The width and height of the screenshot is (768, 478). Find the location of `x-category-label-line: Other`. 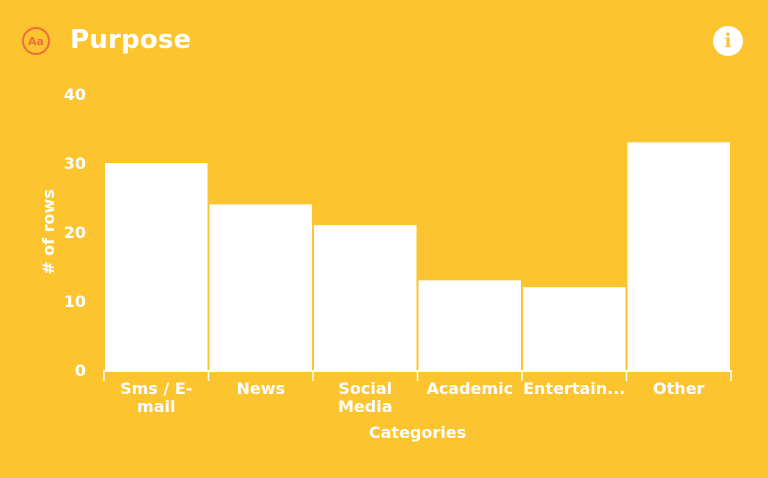

x-category-label-line: Other is located at coordinates (678, 388).